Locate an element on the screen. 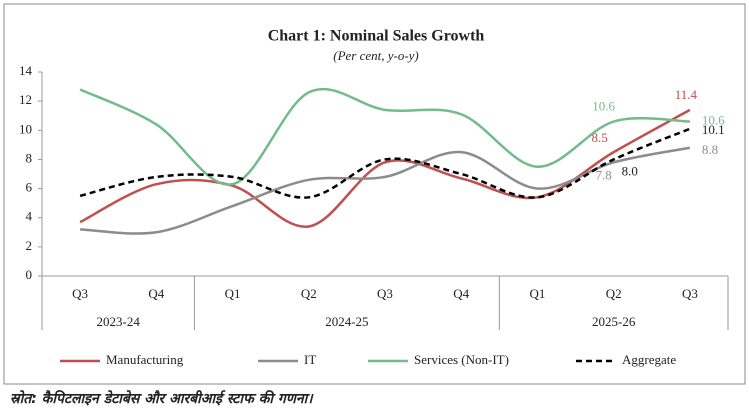  group-label: 2025-26 is located at coordinates (614, 321).